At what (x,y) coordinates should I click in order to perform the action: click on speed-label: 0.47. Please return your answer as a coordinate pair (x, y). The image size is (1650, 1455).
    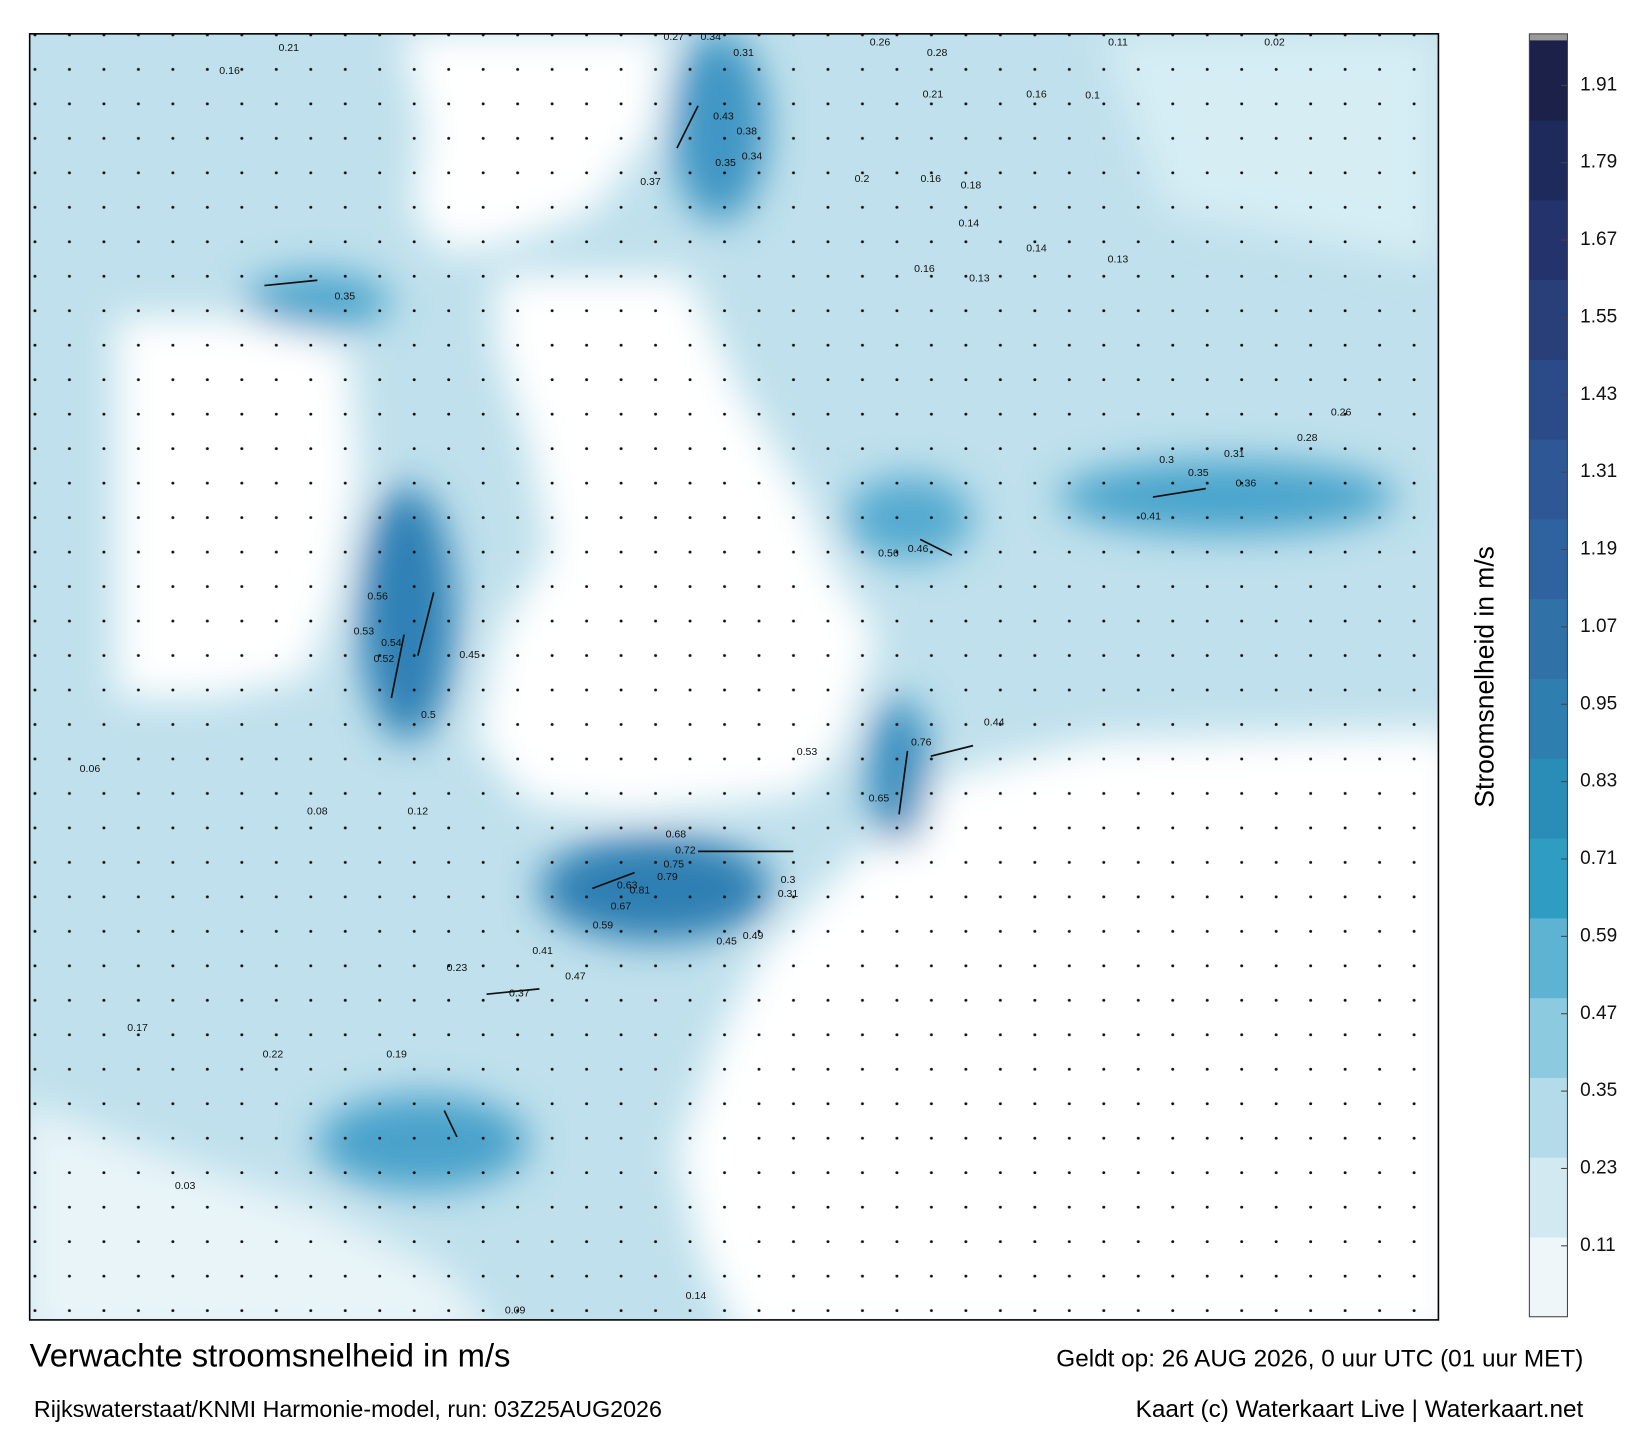
    Looking at the image, I should click on (575, 976).